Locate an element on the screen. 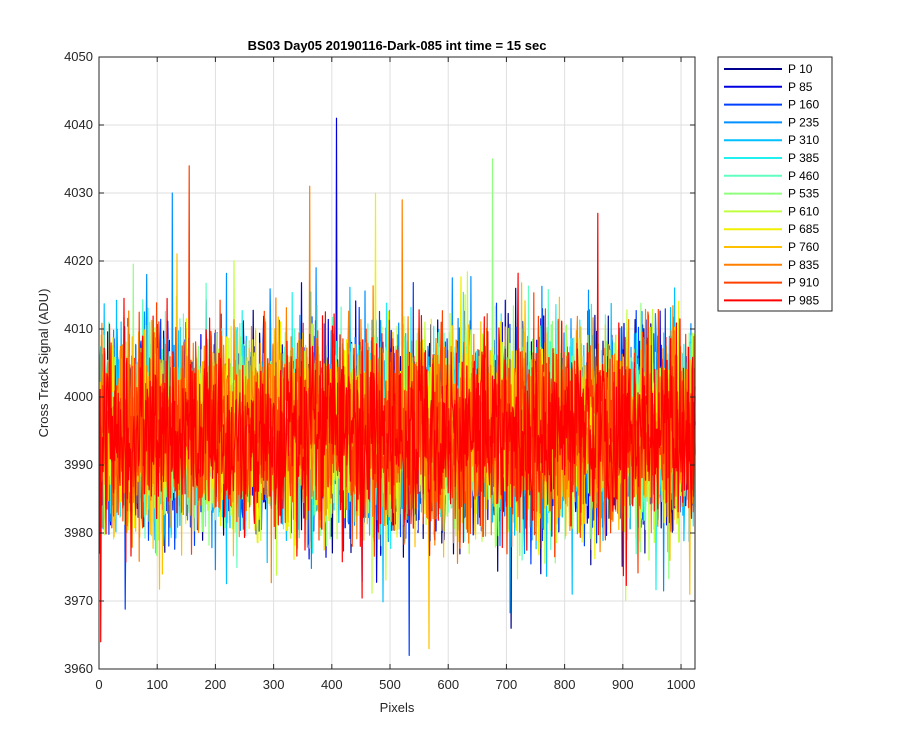 The image size is (900, 750). legend-label: P 685 is located at coordinates (803, 229).